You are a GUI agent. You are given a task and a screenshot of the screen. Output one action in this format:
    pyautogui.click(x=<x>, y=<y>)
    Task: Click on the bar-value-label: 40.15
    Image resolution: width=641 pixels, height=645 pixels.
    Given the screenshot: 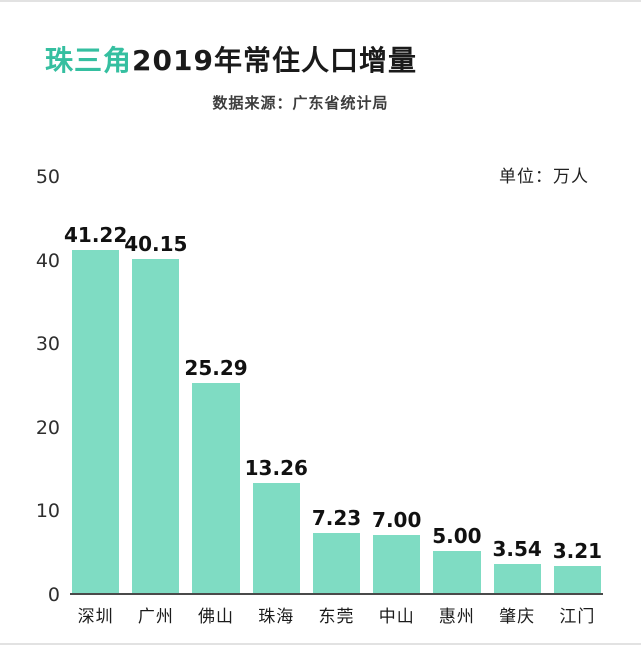 What is the action you would take?
    pyautogui.click(x=156, y=243)
    